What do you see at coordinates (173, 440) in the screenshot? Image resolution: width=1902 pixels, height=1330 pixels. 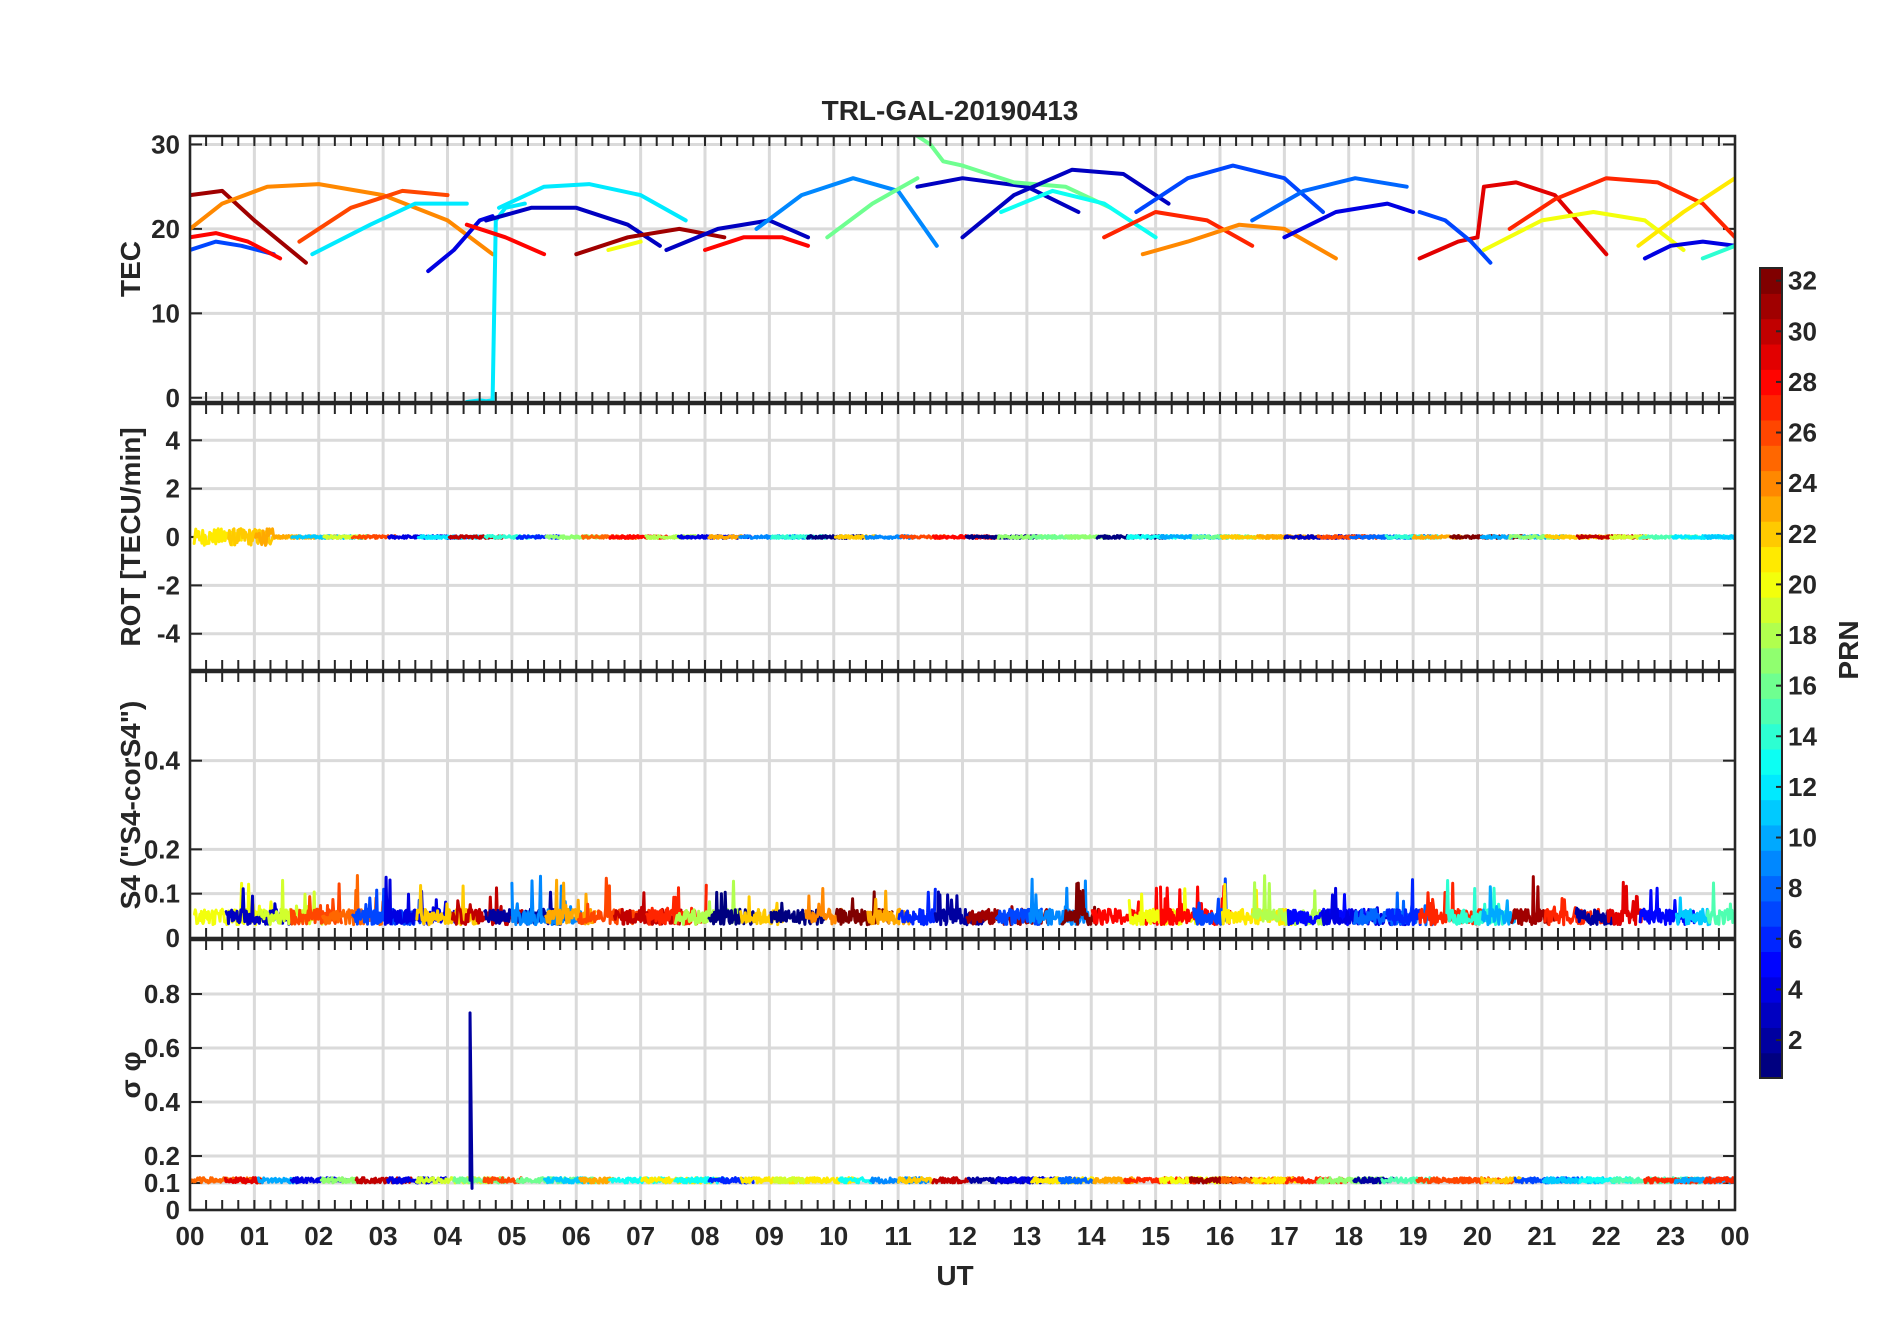 I see `y-tick-label: 4` at bounding box center [173, 440].